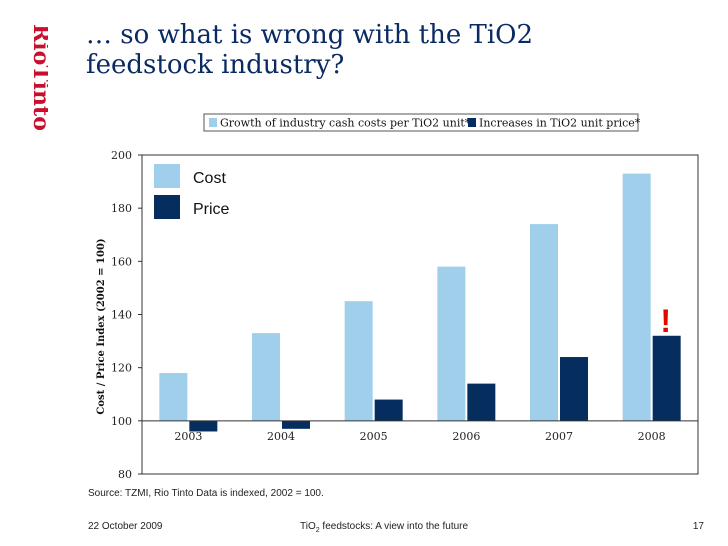  What do you see at coordinates (559, 436) in the screenshot?
I see `x-tick-label: 2007` at bounding box center [559, 436].